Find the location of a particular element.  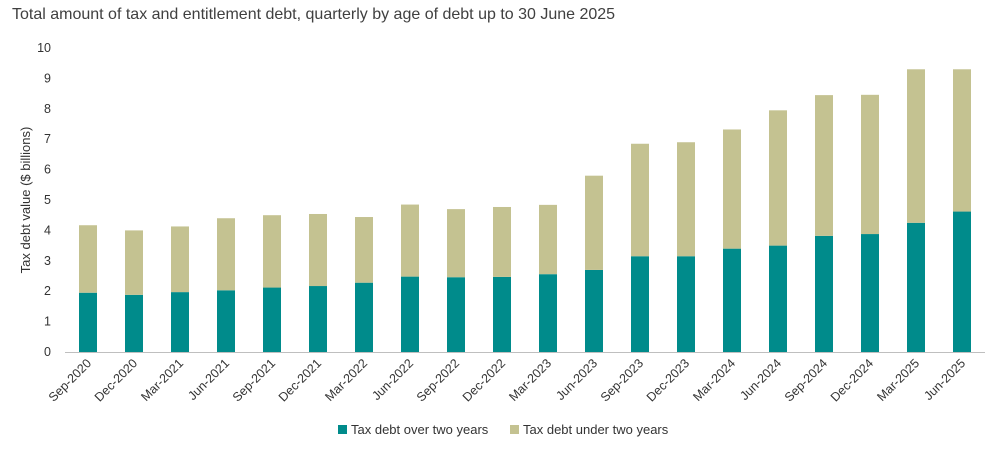

y-tick-label: 5 is located at coordinates (47, 200).